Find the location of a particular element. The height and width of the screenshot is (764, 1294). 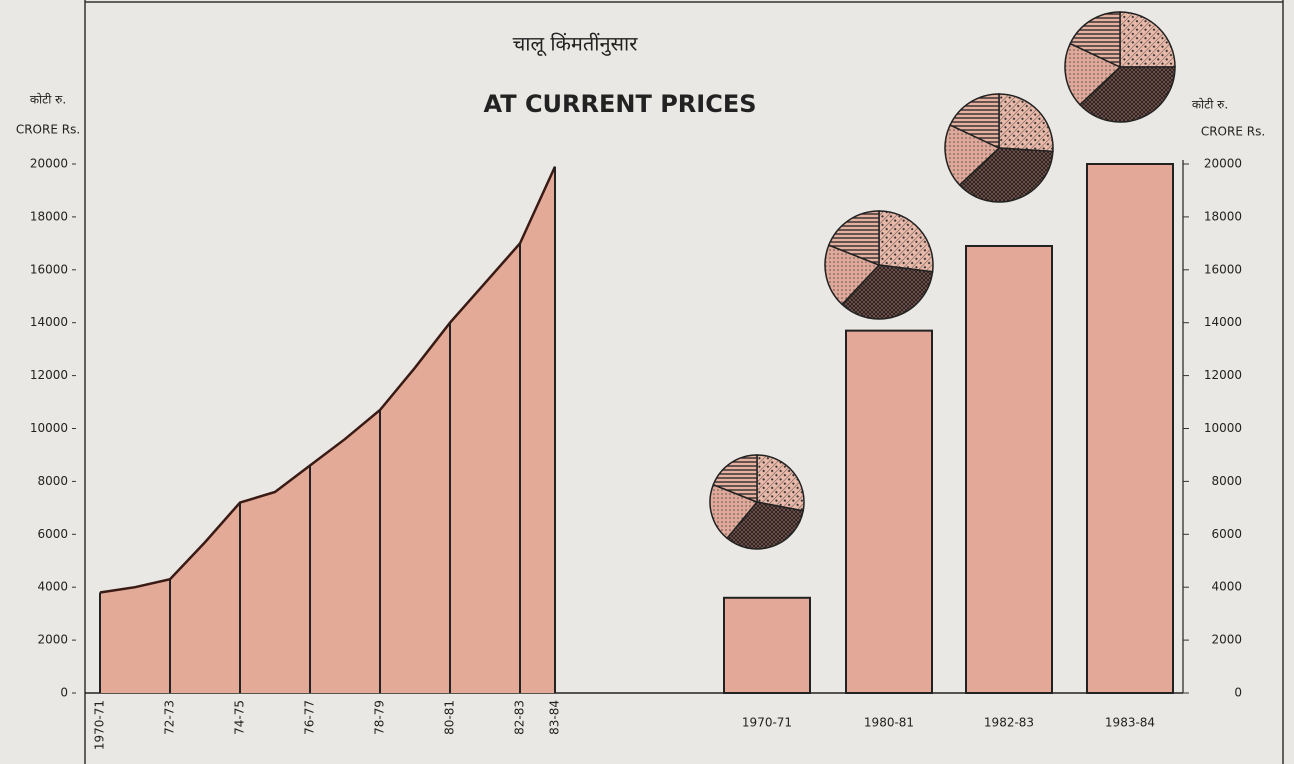

x-tick-label: 76-77 is located at coordinates (310, 717).